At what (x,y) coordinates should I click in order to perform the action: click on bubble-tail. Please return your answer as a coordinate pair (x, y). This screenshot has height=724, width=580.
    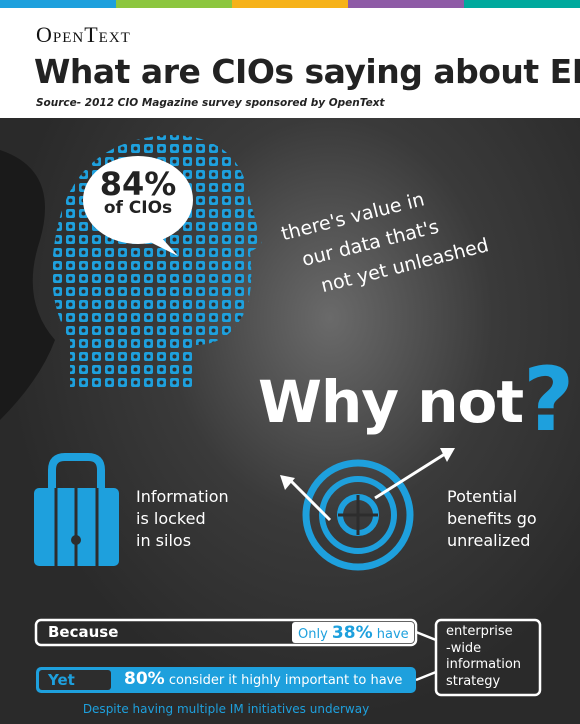
    Looking at the image, I should click on (164, 246).